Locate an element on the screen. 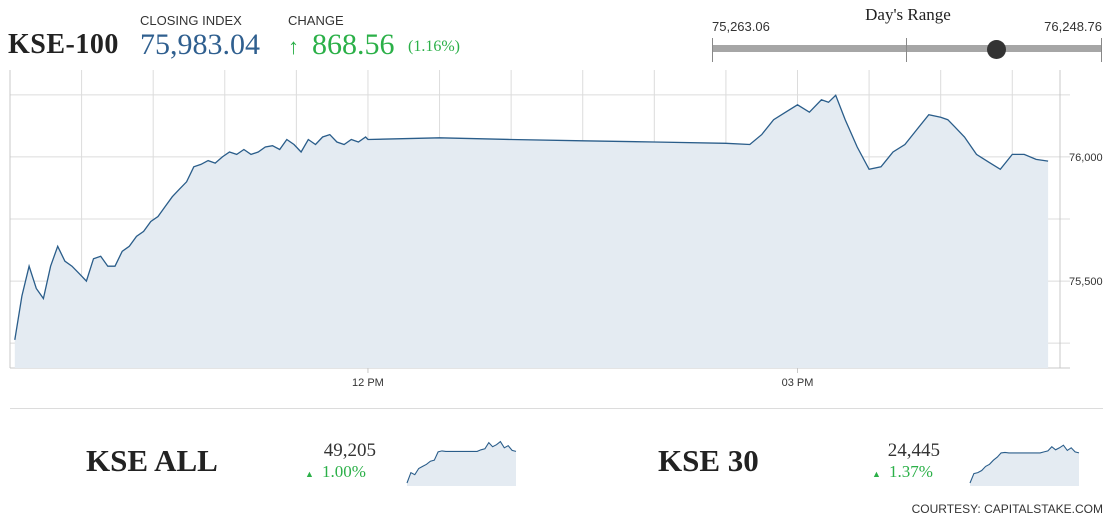 This screenshot has height=520, width=1113. section-divider is located at coordinates (556, 408).